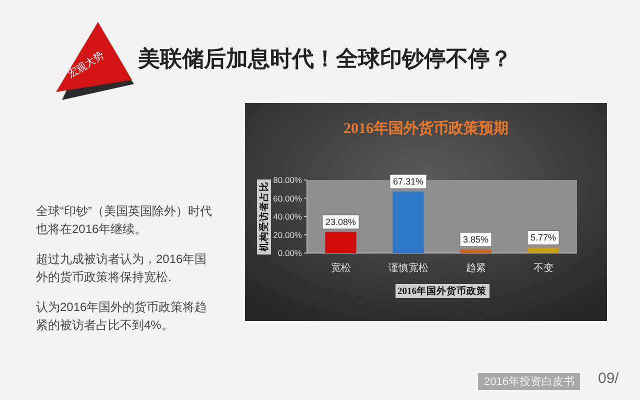 The image size is (640, 400). I want to click on x-tick-label: 谨慎宽松, so click(408, 268).